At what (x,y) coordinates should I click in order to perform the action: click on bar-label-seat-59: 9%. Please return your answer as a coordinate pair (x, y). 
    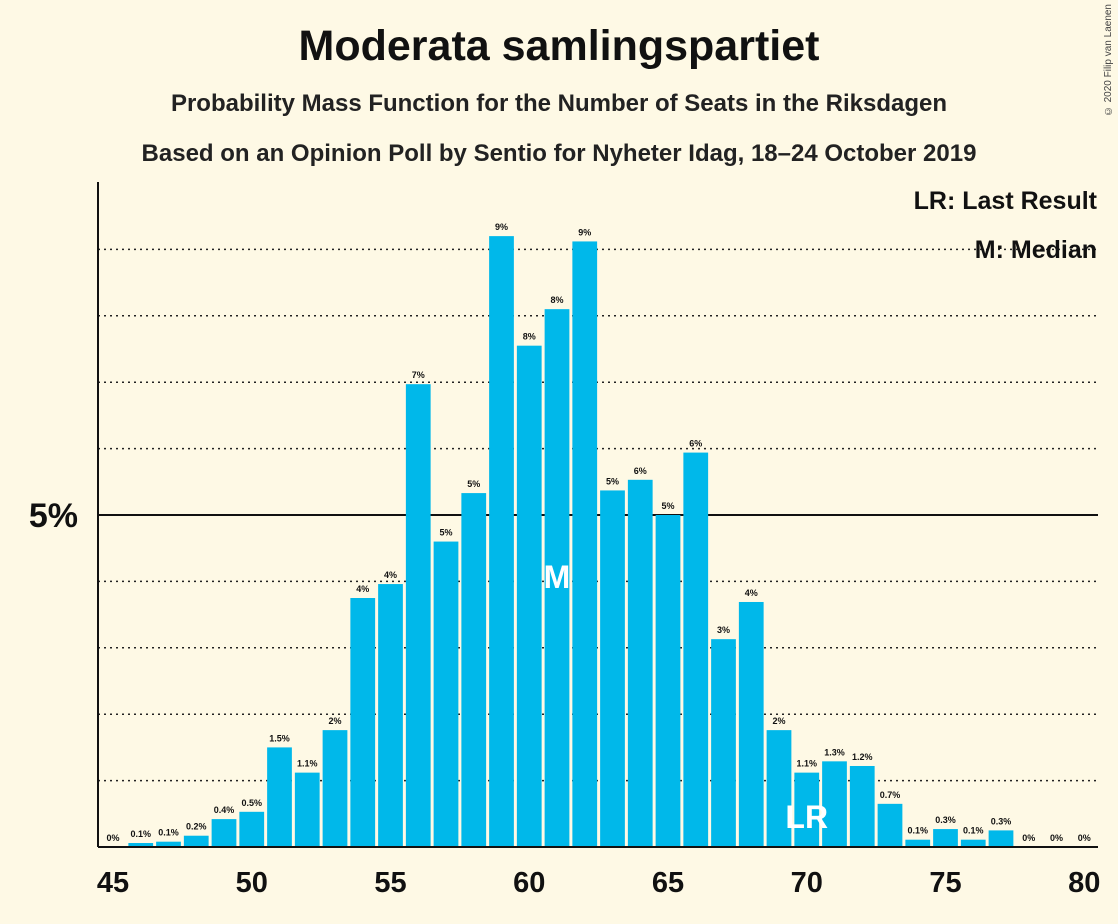
    Looking at the image, I should click on (501, 227).